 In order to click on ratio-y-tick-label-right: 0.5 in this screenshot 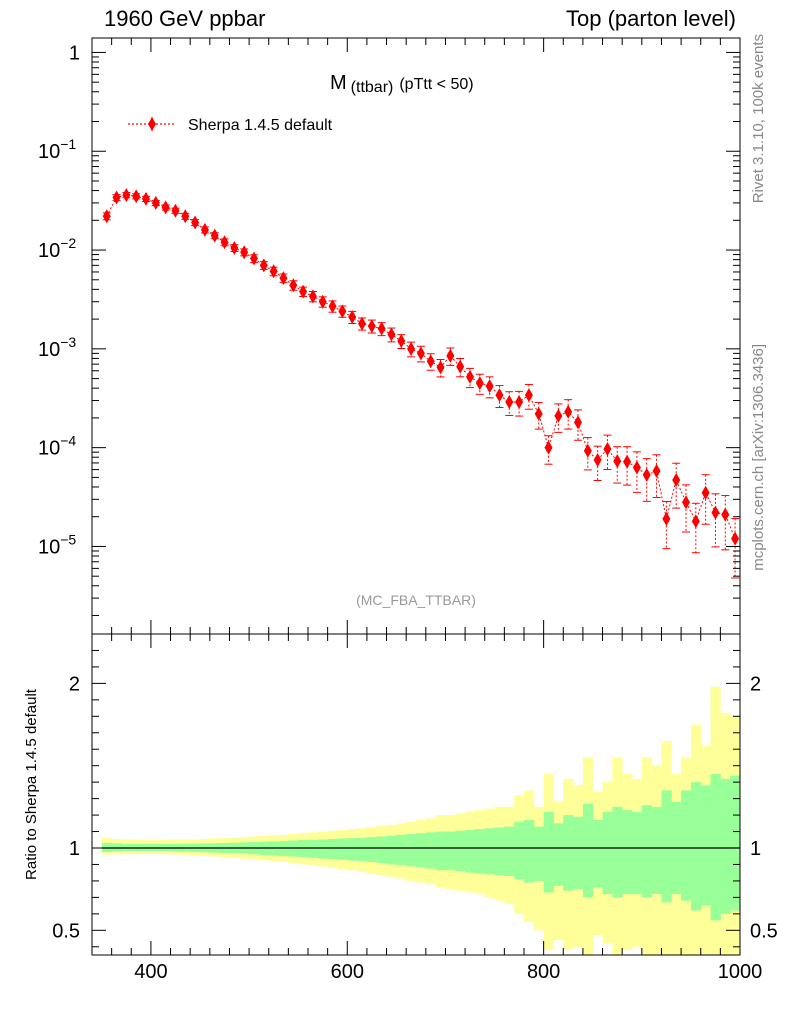, I will do `click(764, 931)`.